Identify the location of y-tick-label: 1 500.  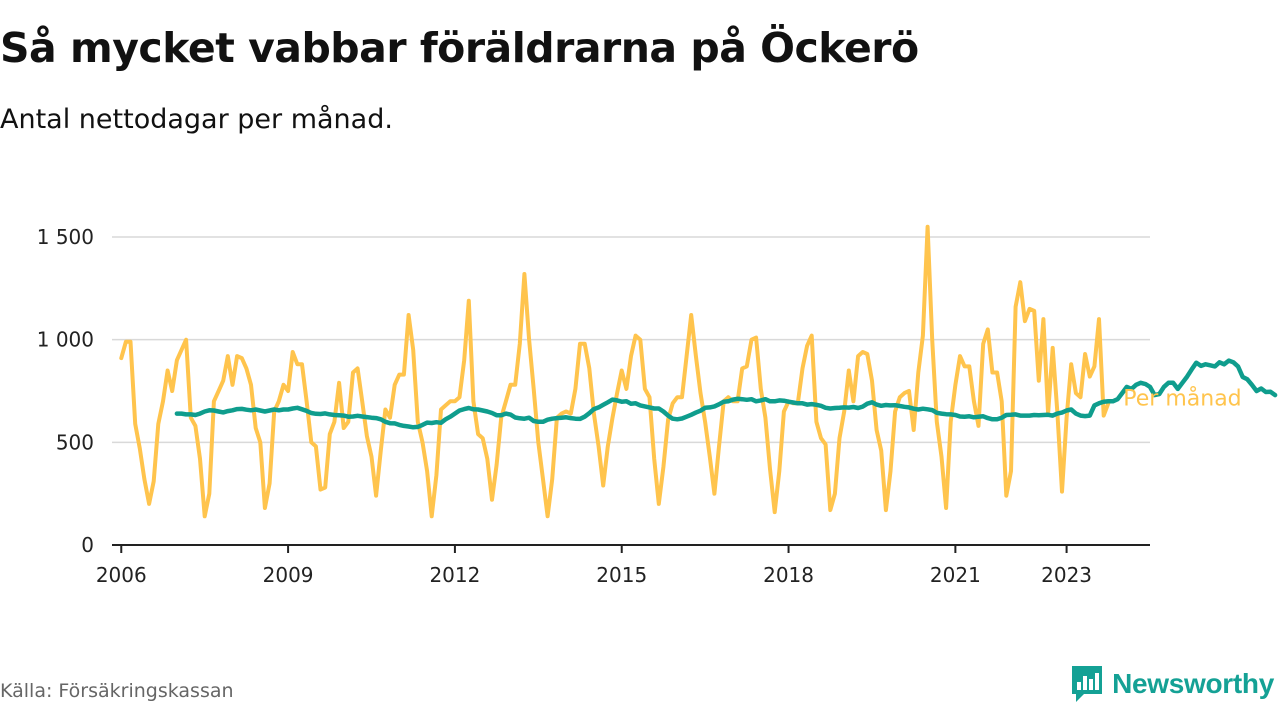
(65, 237).